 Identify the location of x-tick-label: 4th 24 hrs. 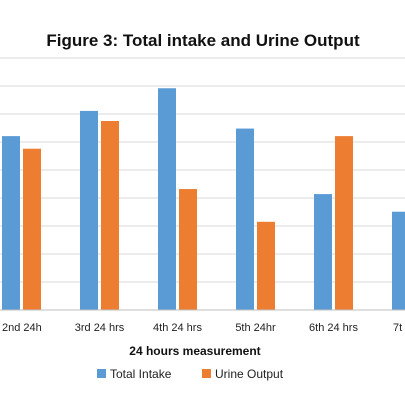
(177, 328).